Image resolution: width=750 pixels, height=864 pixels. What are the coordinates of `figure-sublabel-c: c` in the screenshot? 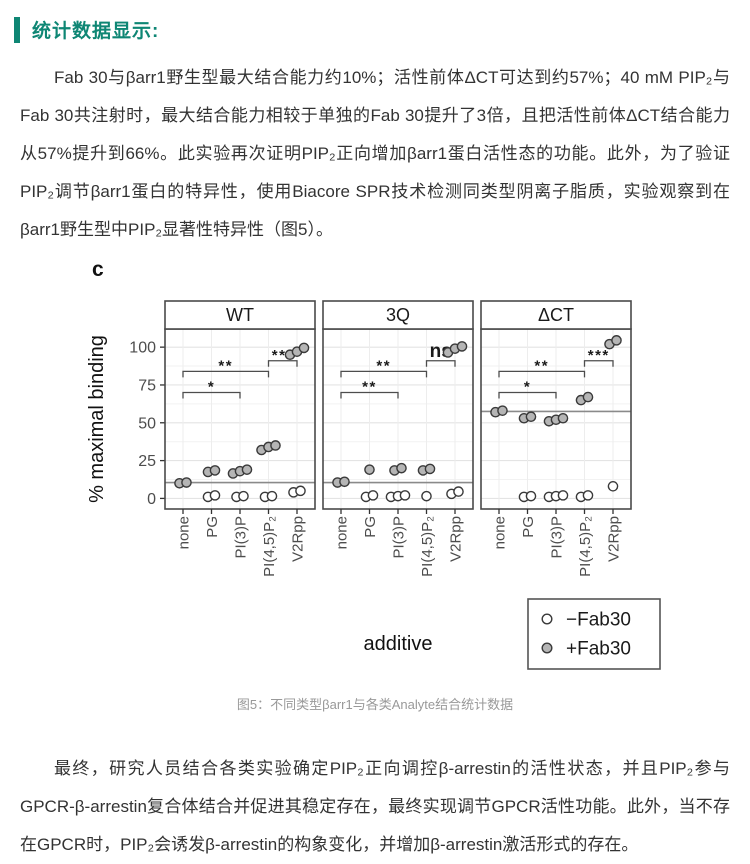 It's located at (98, 269).